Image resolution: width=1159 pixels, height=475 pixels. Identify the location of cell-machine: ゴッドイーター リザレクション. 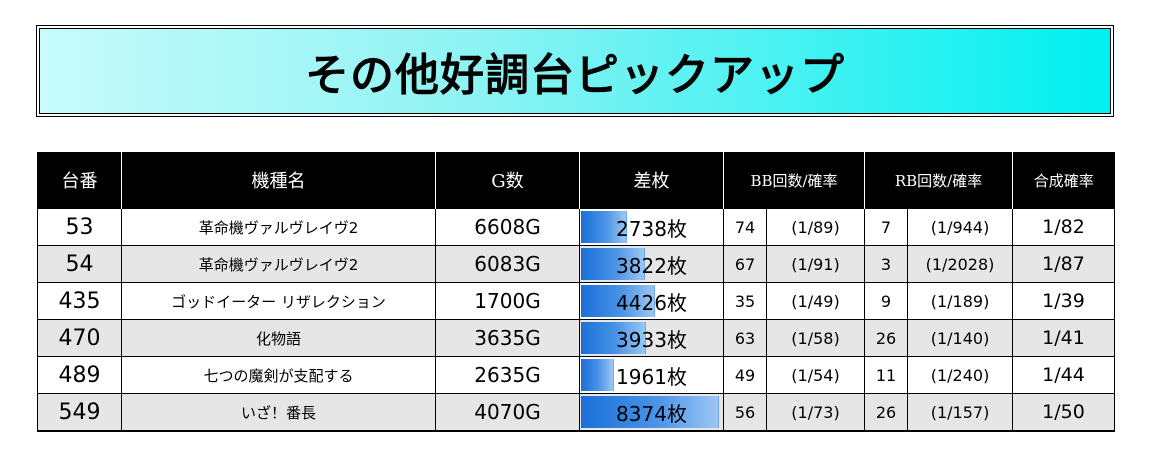
(278, 301).